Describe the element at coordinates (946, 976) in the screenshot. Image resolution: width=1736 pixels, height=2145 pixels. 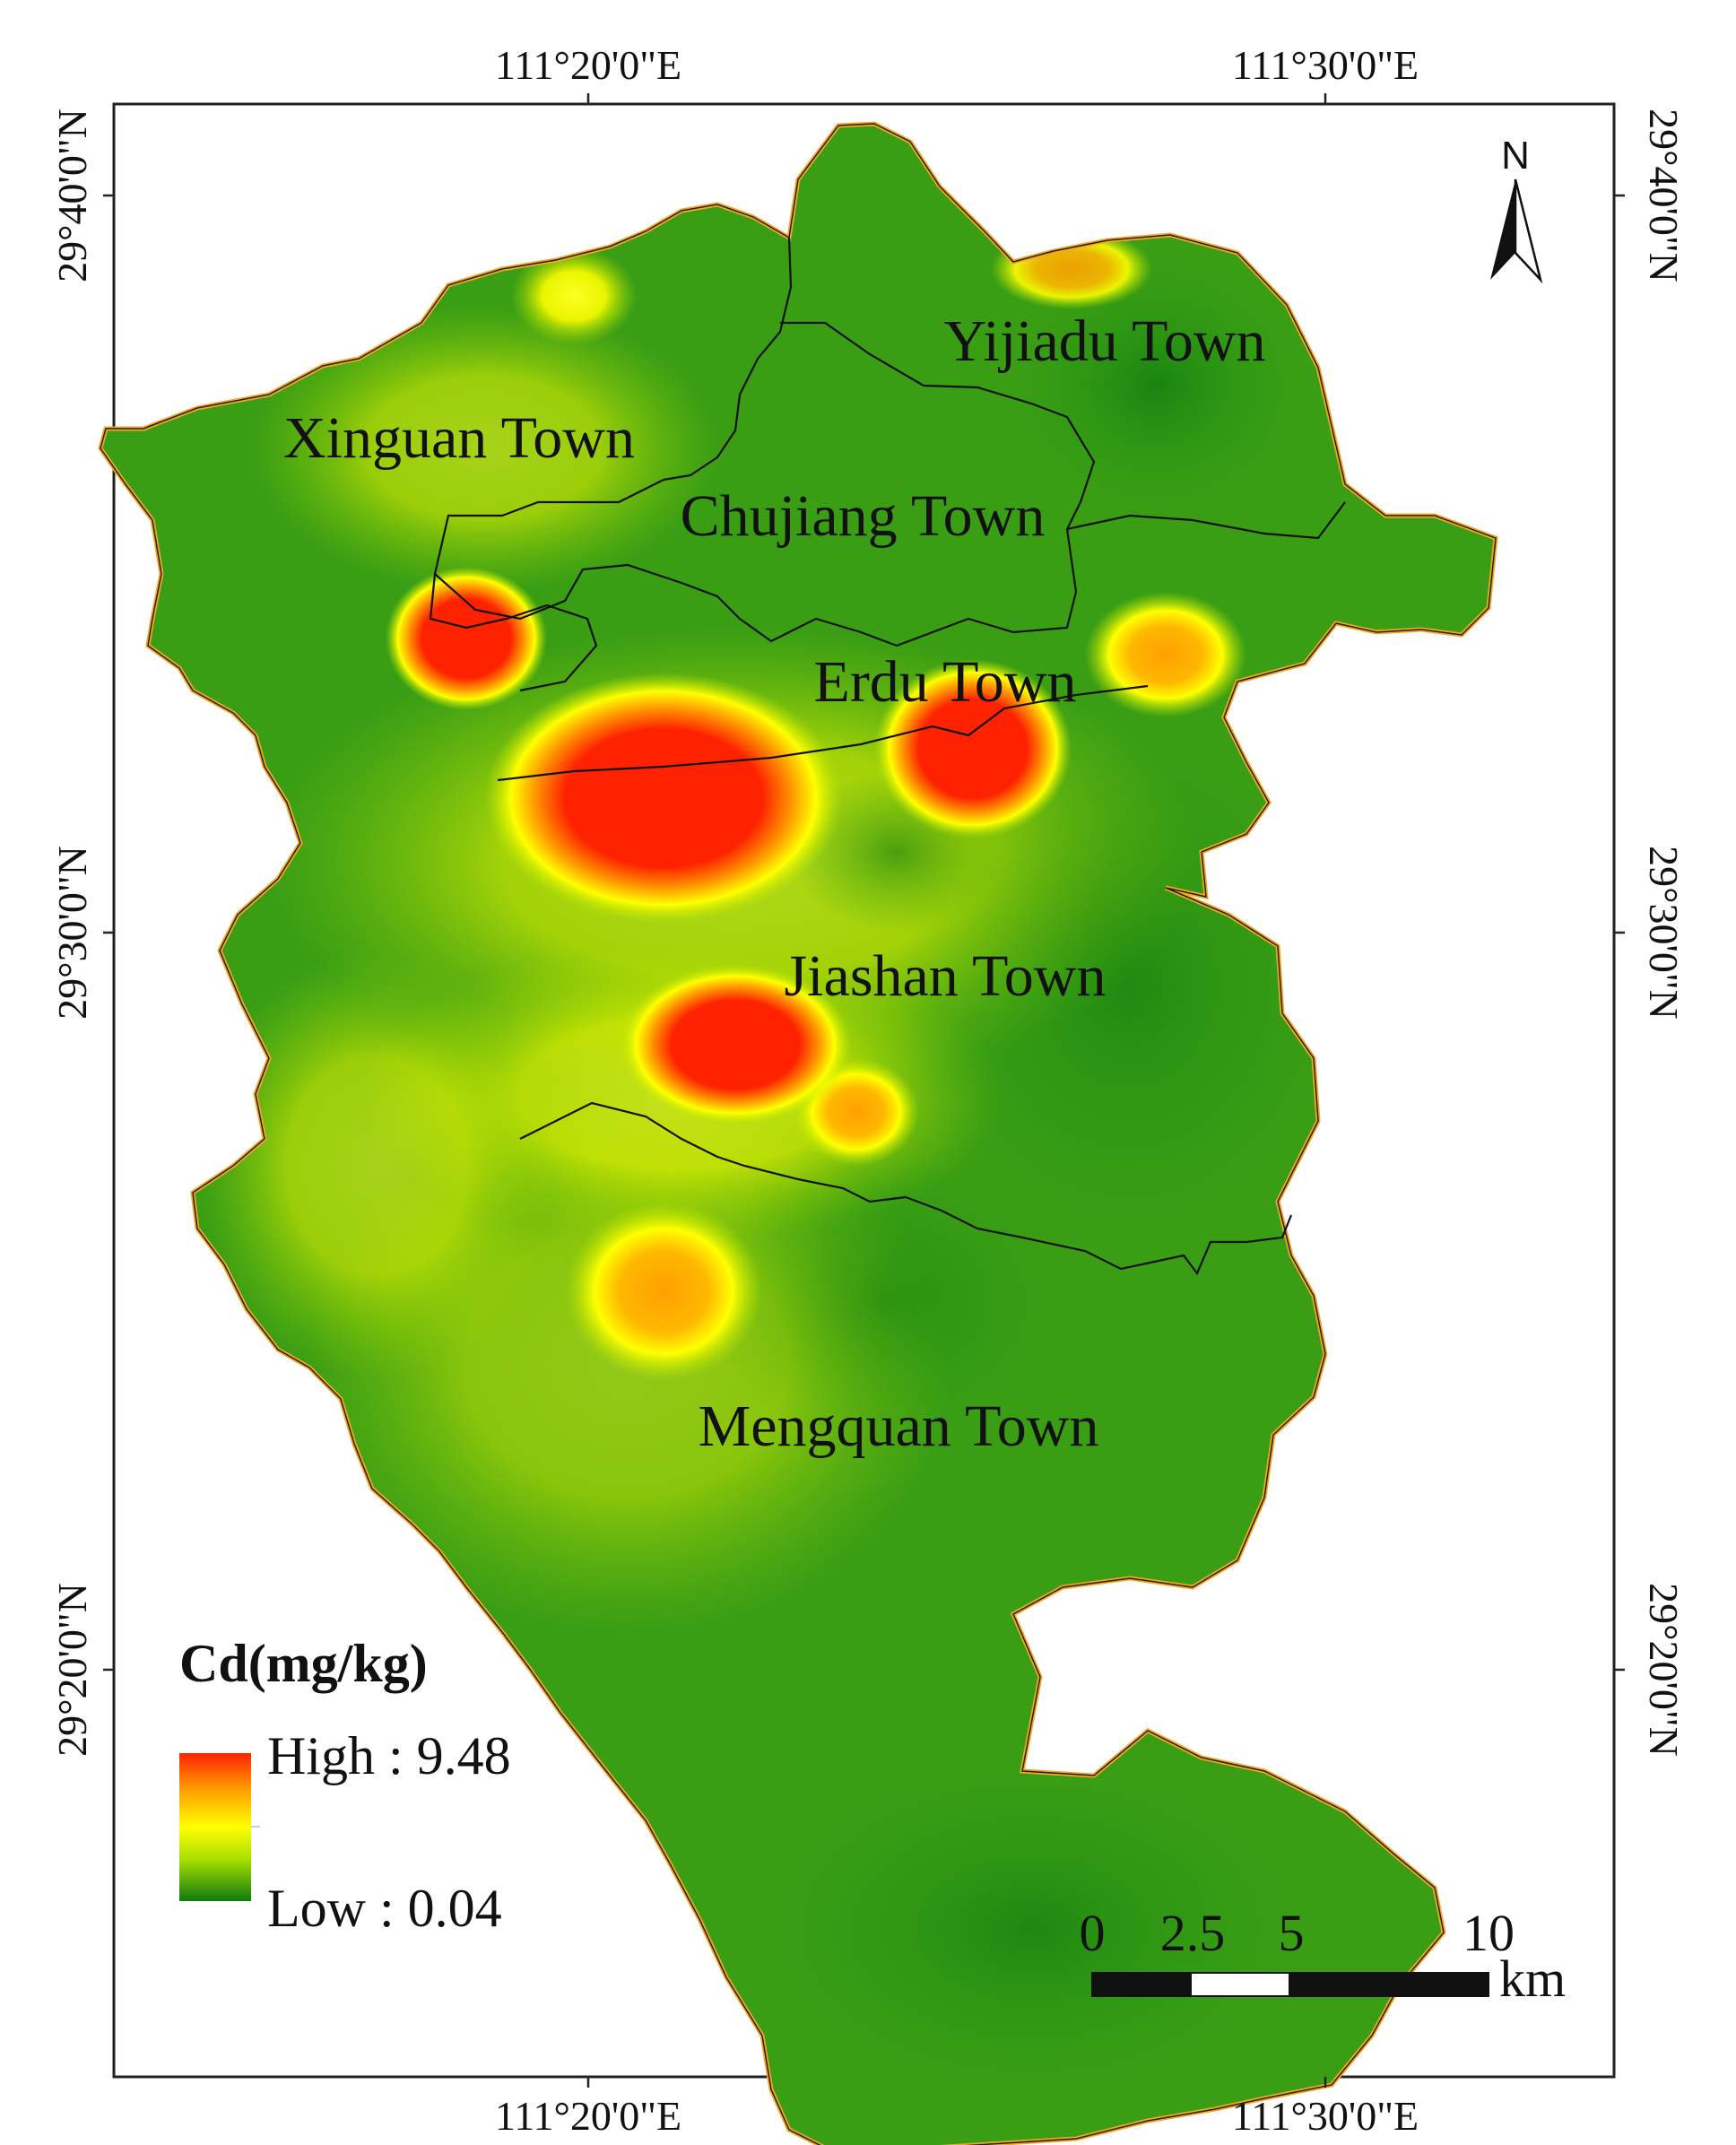
I see `town-label-jiashan: Jiashan Town` at that location.